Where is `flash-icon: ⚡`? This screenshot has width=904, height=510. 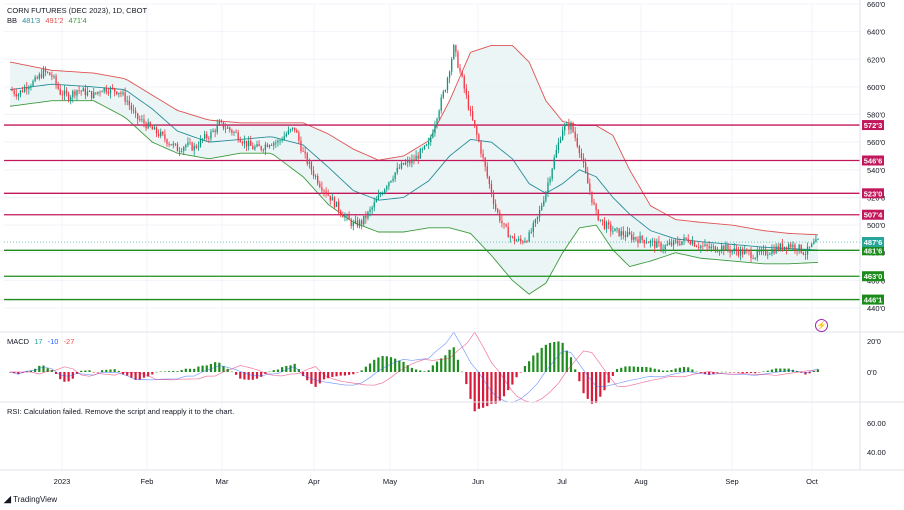
flash-icon: ⚡ is located at coordinates (821, 325).